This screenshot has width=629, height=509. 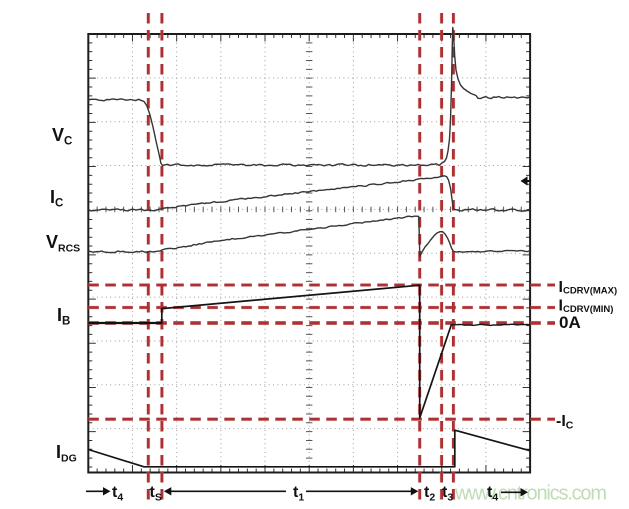 What do you see at coordinates (530, 494) in the screenshot?
I see `svg-text: www.cntronics.com` at bounding box center [530, 494].